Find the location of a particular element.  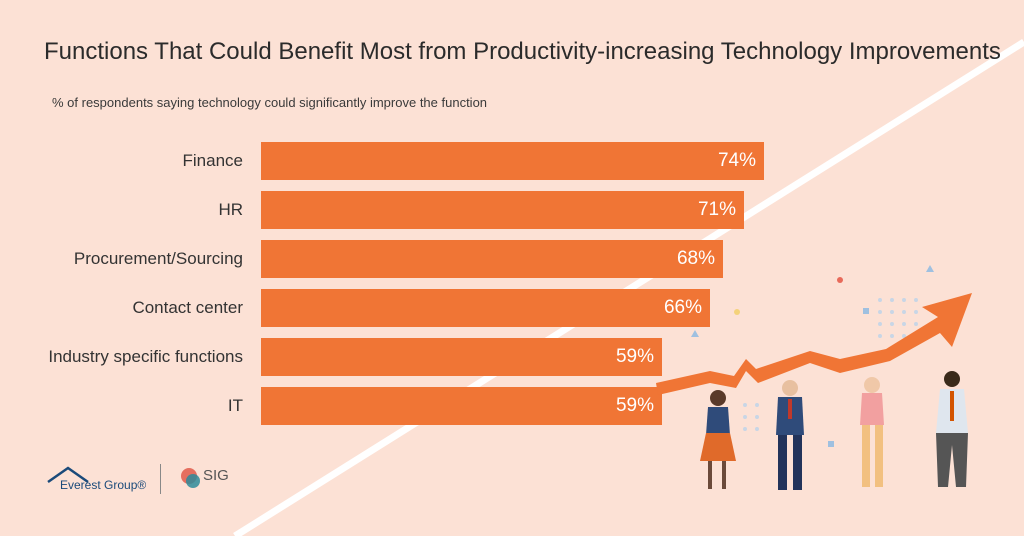

bar: 74% is located at coordinates (512, 161).